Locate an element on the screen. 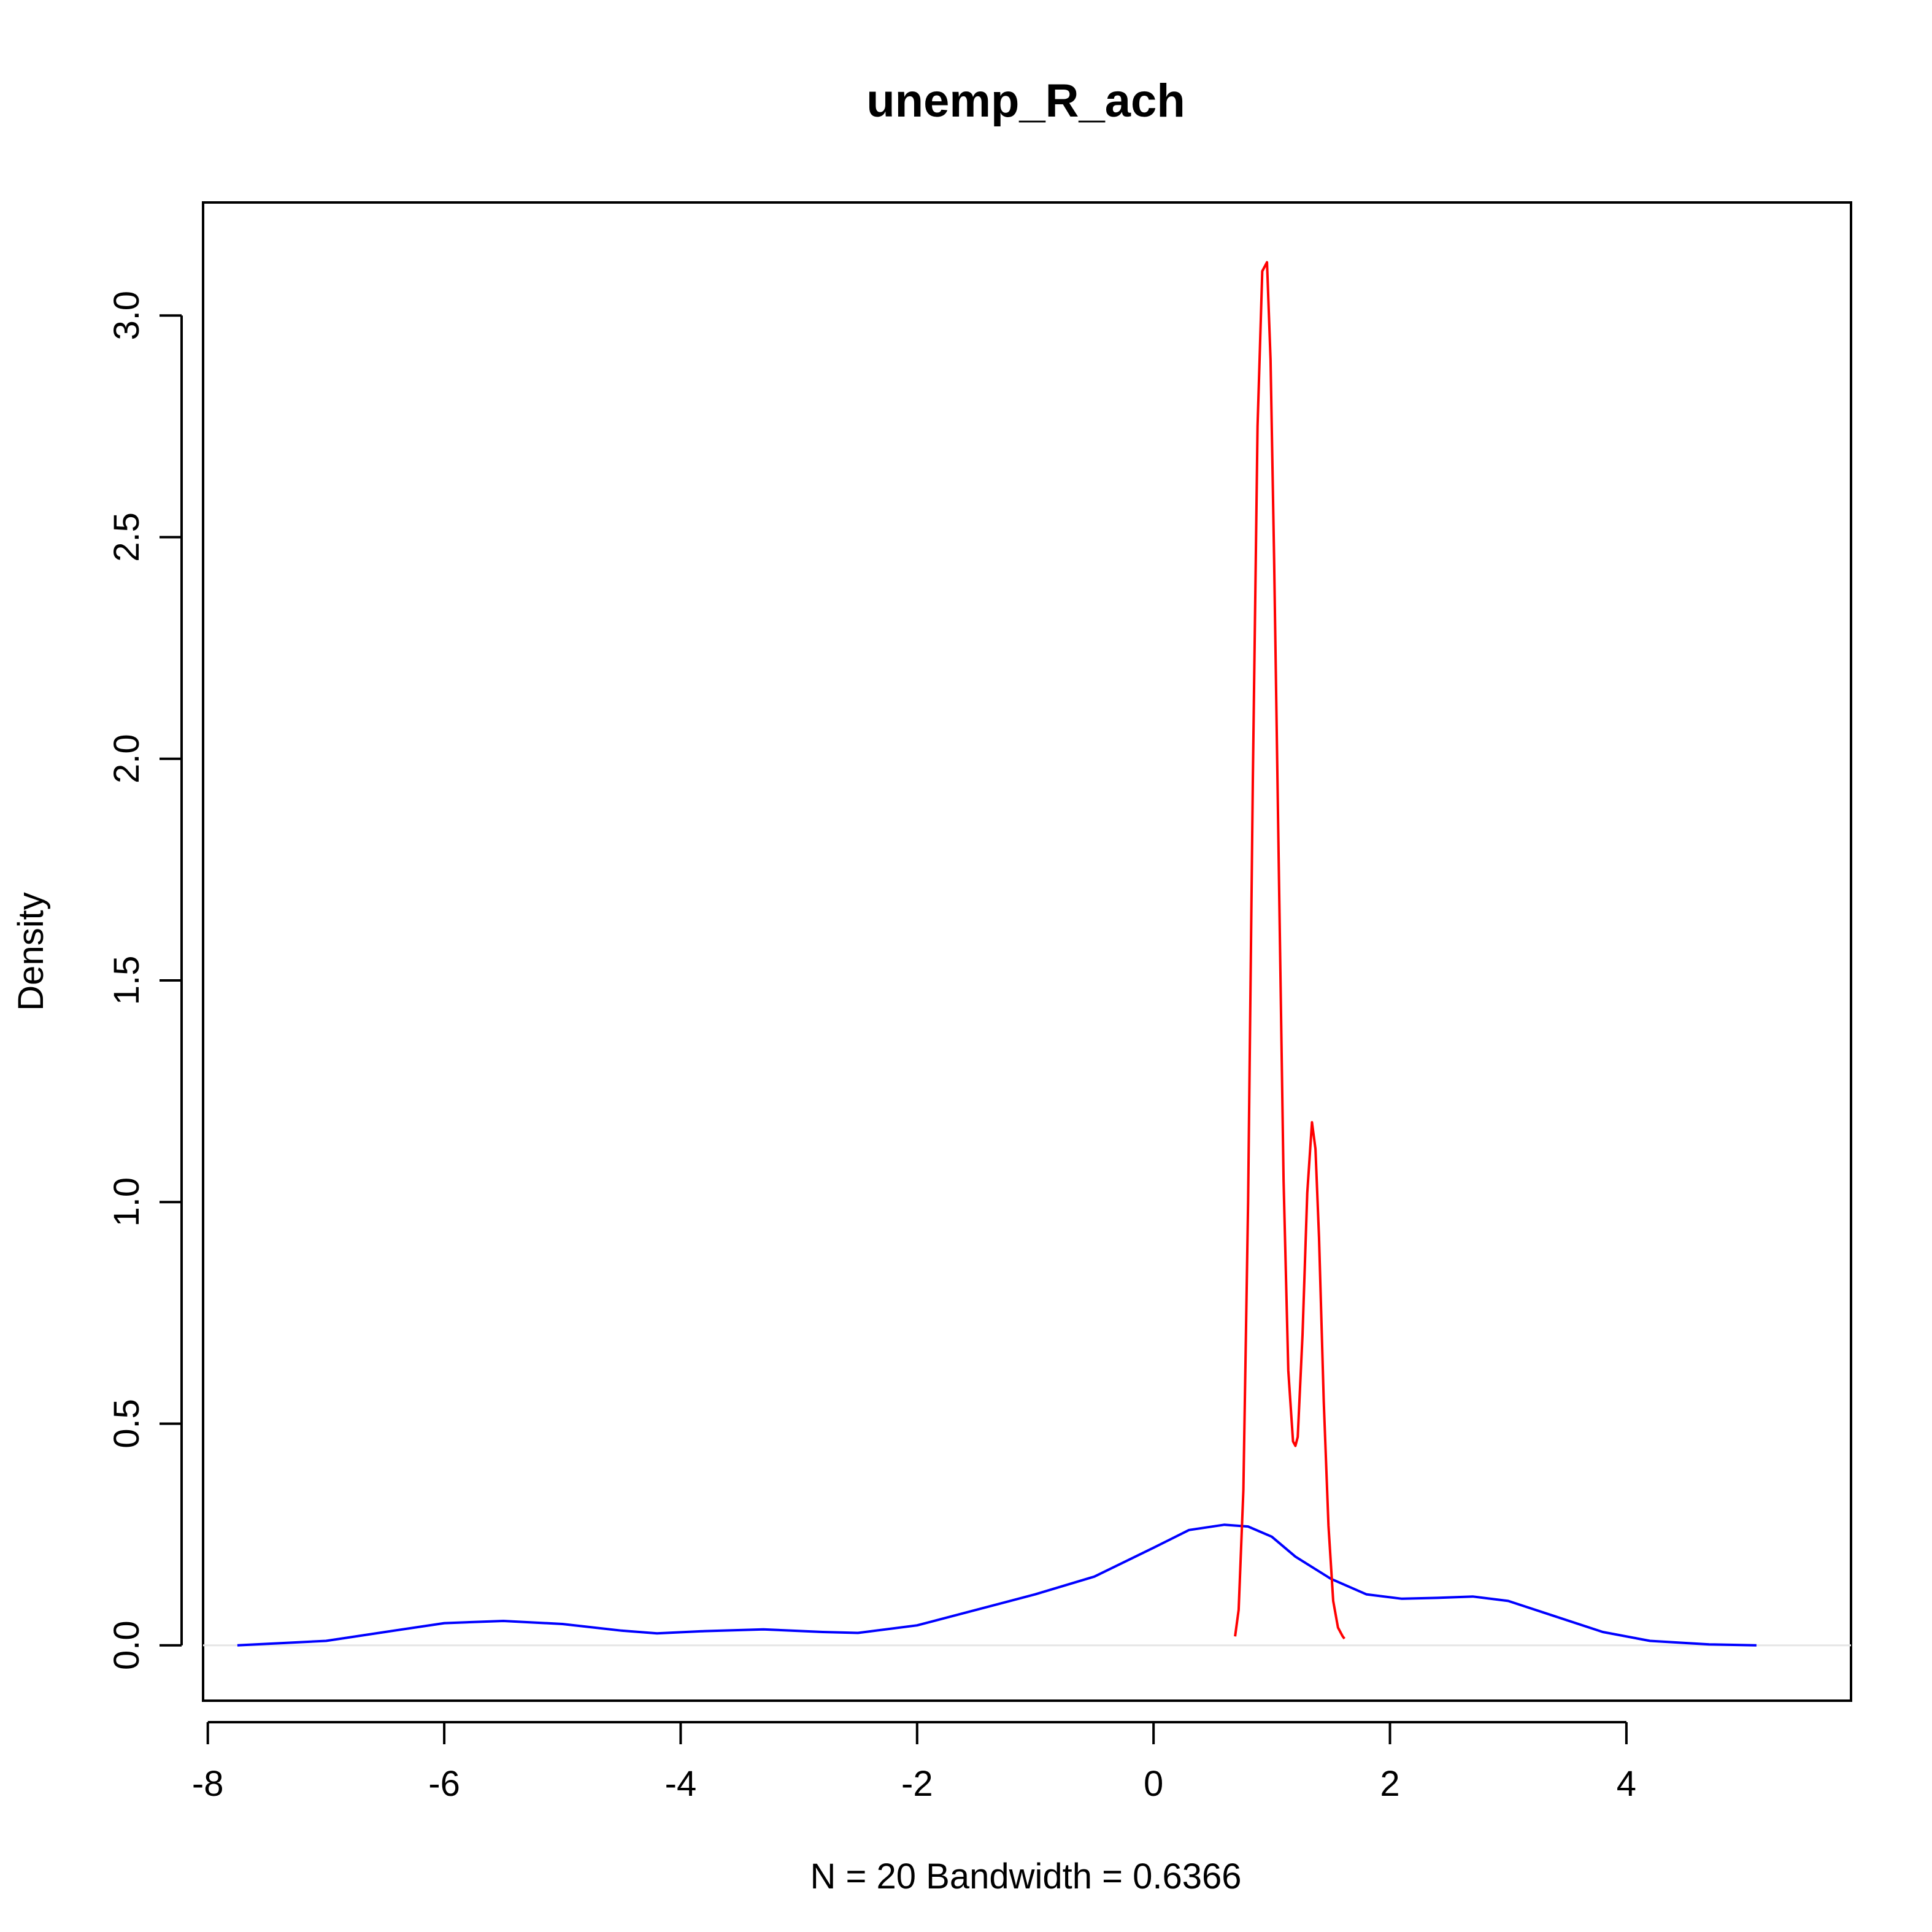 The height and width of the screenshot is (1932, 1932). x-tick-label: 0 is located at coordinates (1153, 1784).